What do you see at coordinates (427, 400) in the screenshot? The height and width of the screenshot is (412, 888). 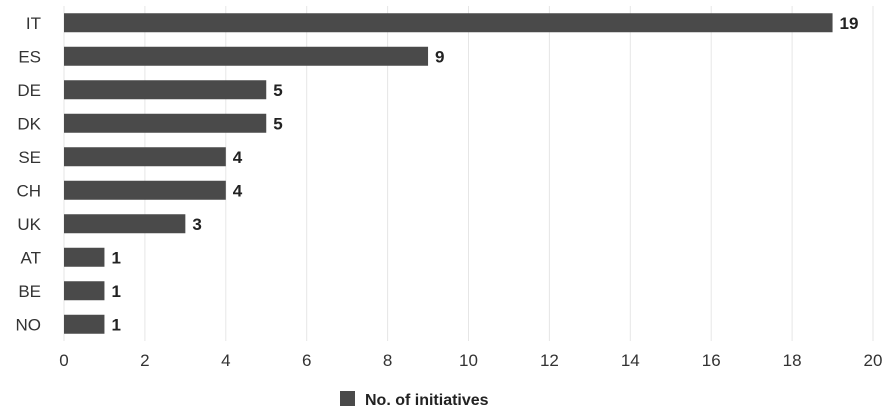 I see `legend-label: No. of initiatives` at bounding box center [427, 400].